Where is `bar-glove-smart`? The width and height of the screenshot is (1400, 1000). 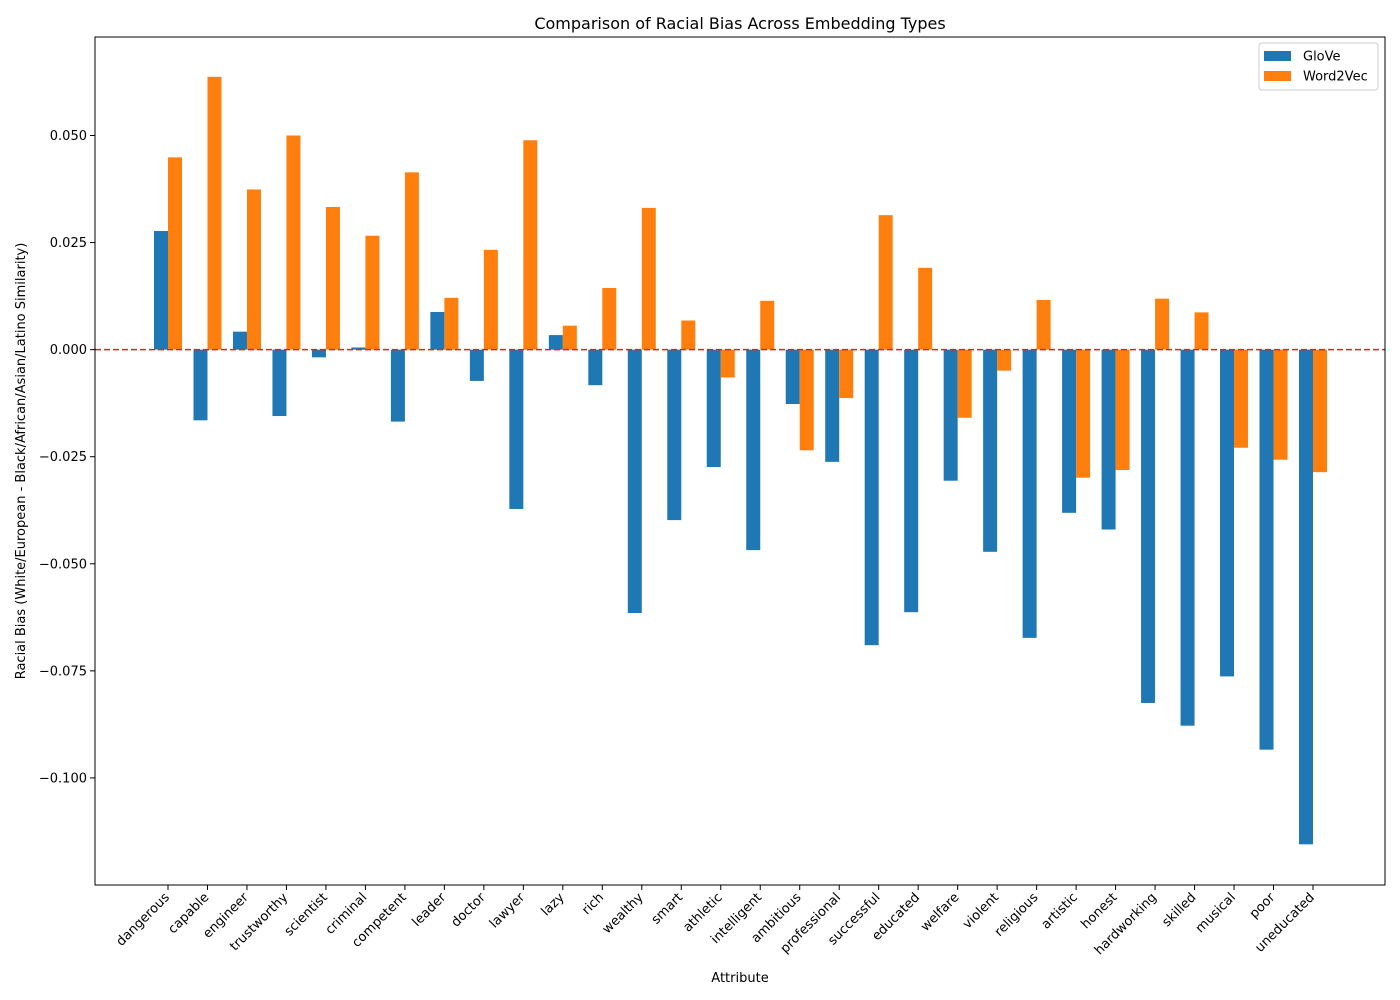 bar-glove-smart is located at coordinates (674, 435).